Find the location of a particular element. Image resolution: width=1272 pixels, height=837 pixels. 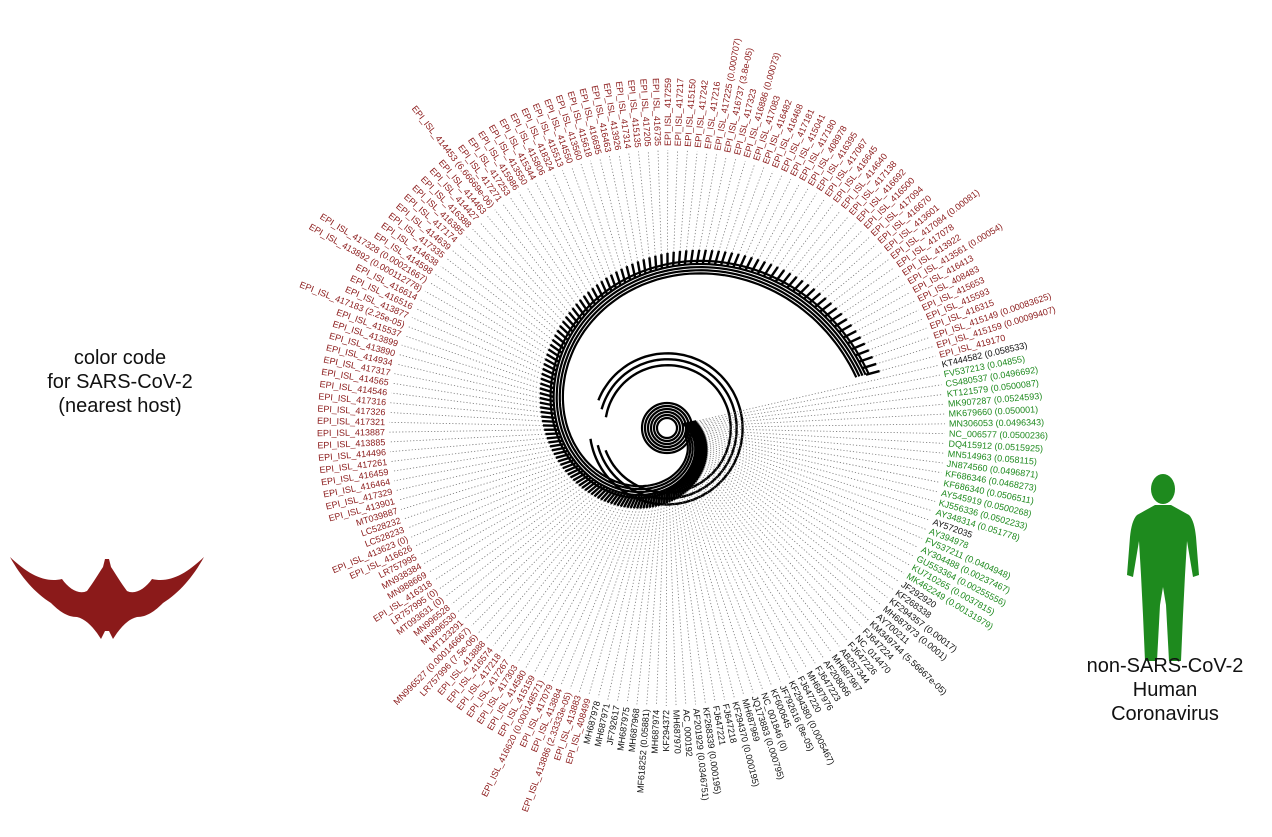

leaf-label: MK679660 (0.050001) is located at coordinates (993, 411).